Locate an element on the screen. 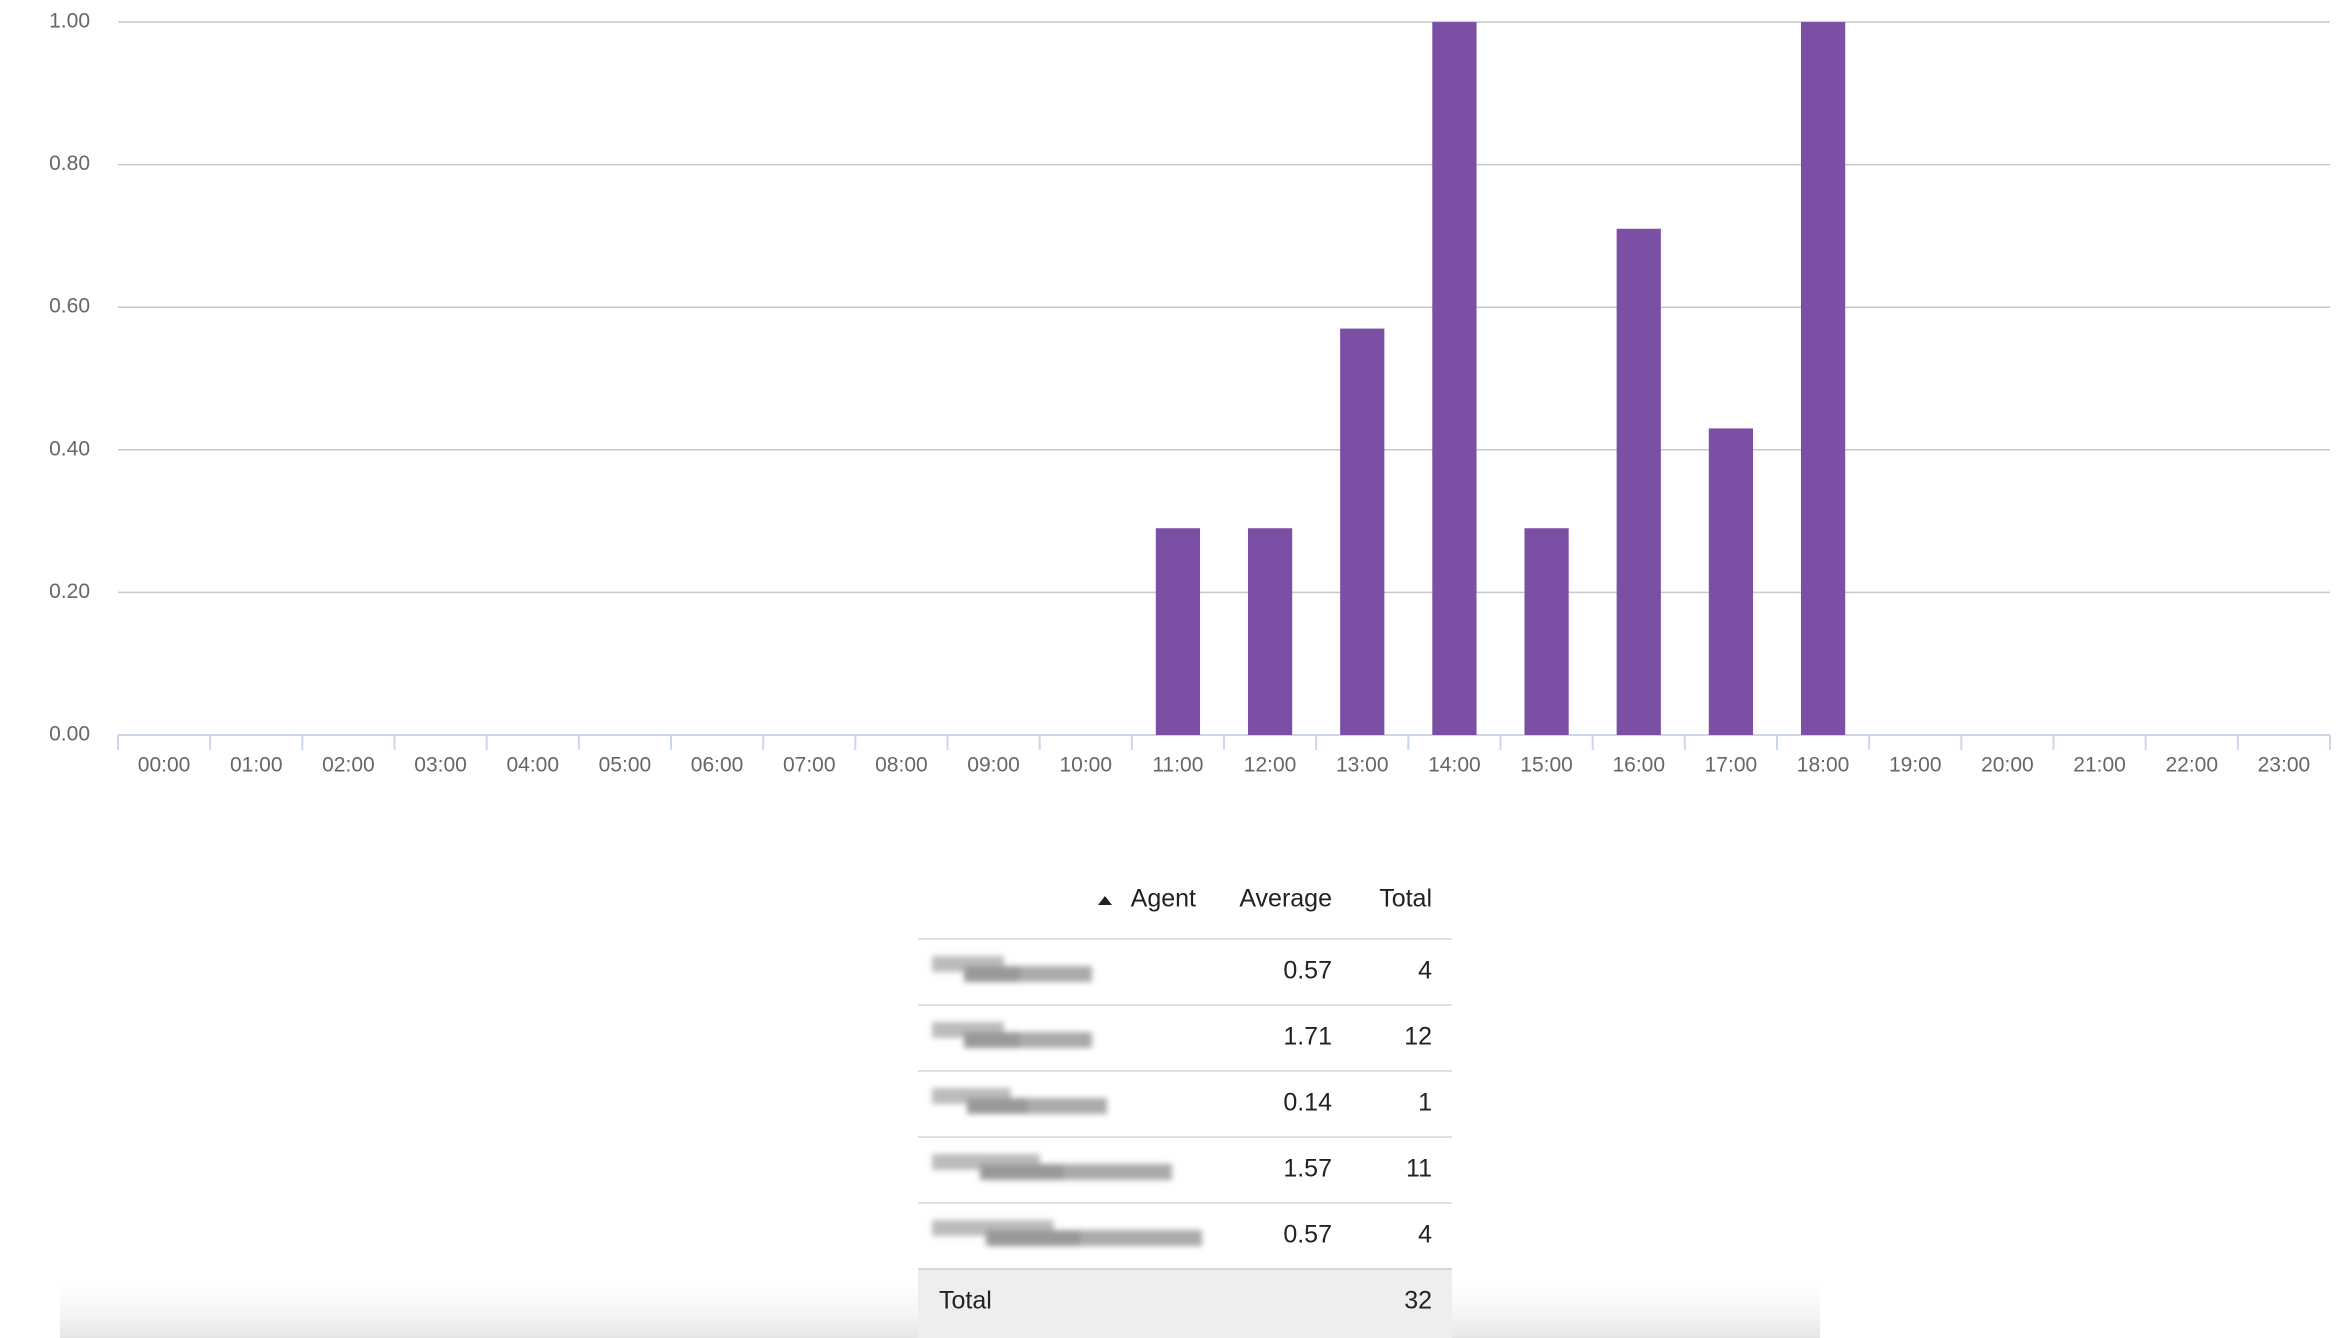 The width and height of the screenshot is (2352, 1338). average-cell: 1.71 is located at coordinates (1307, 1037).